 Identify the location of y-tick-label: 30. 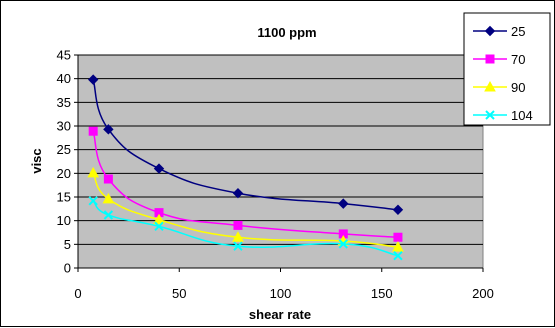
(64, 126).